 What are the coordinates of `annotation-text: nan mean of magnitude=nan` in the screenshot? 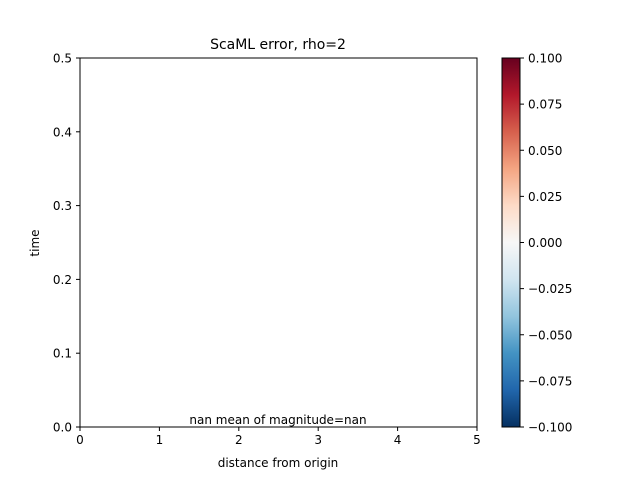 It's located at (277, 420).